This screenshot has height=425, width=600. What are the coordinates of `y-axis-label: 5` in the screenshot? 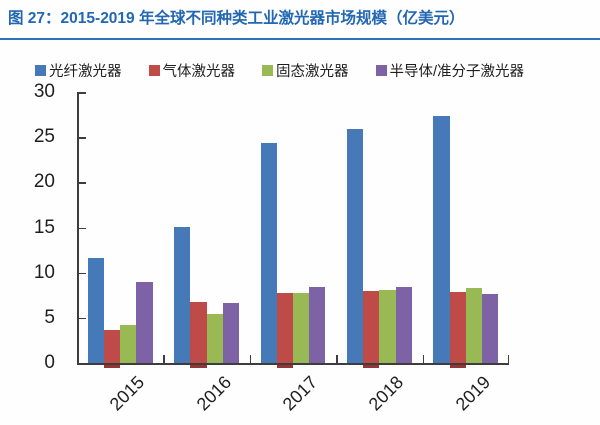 It's located at (49, 317).